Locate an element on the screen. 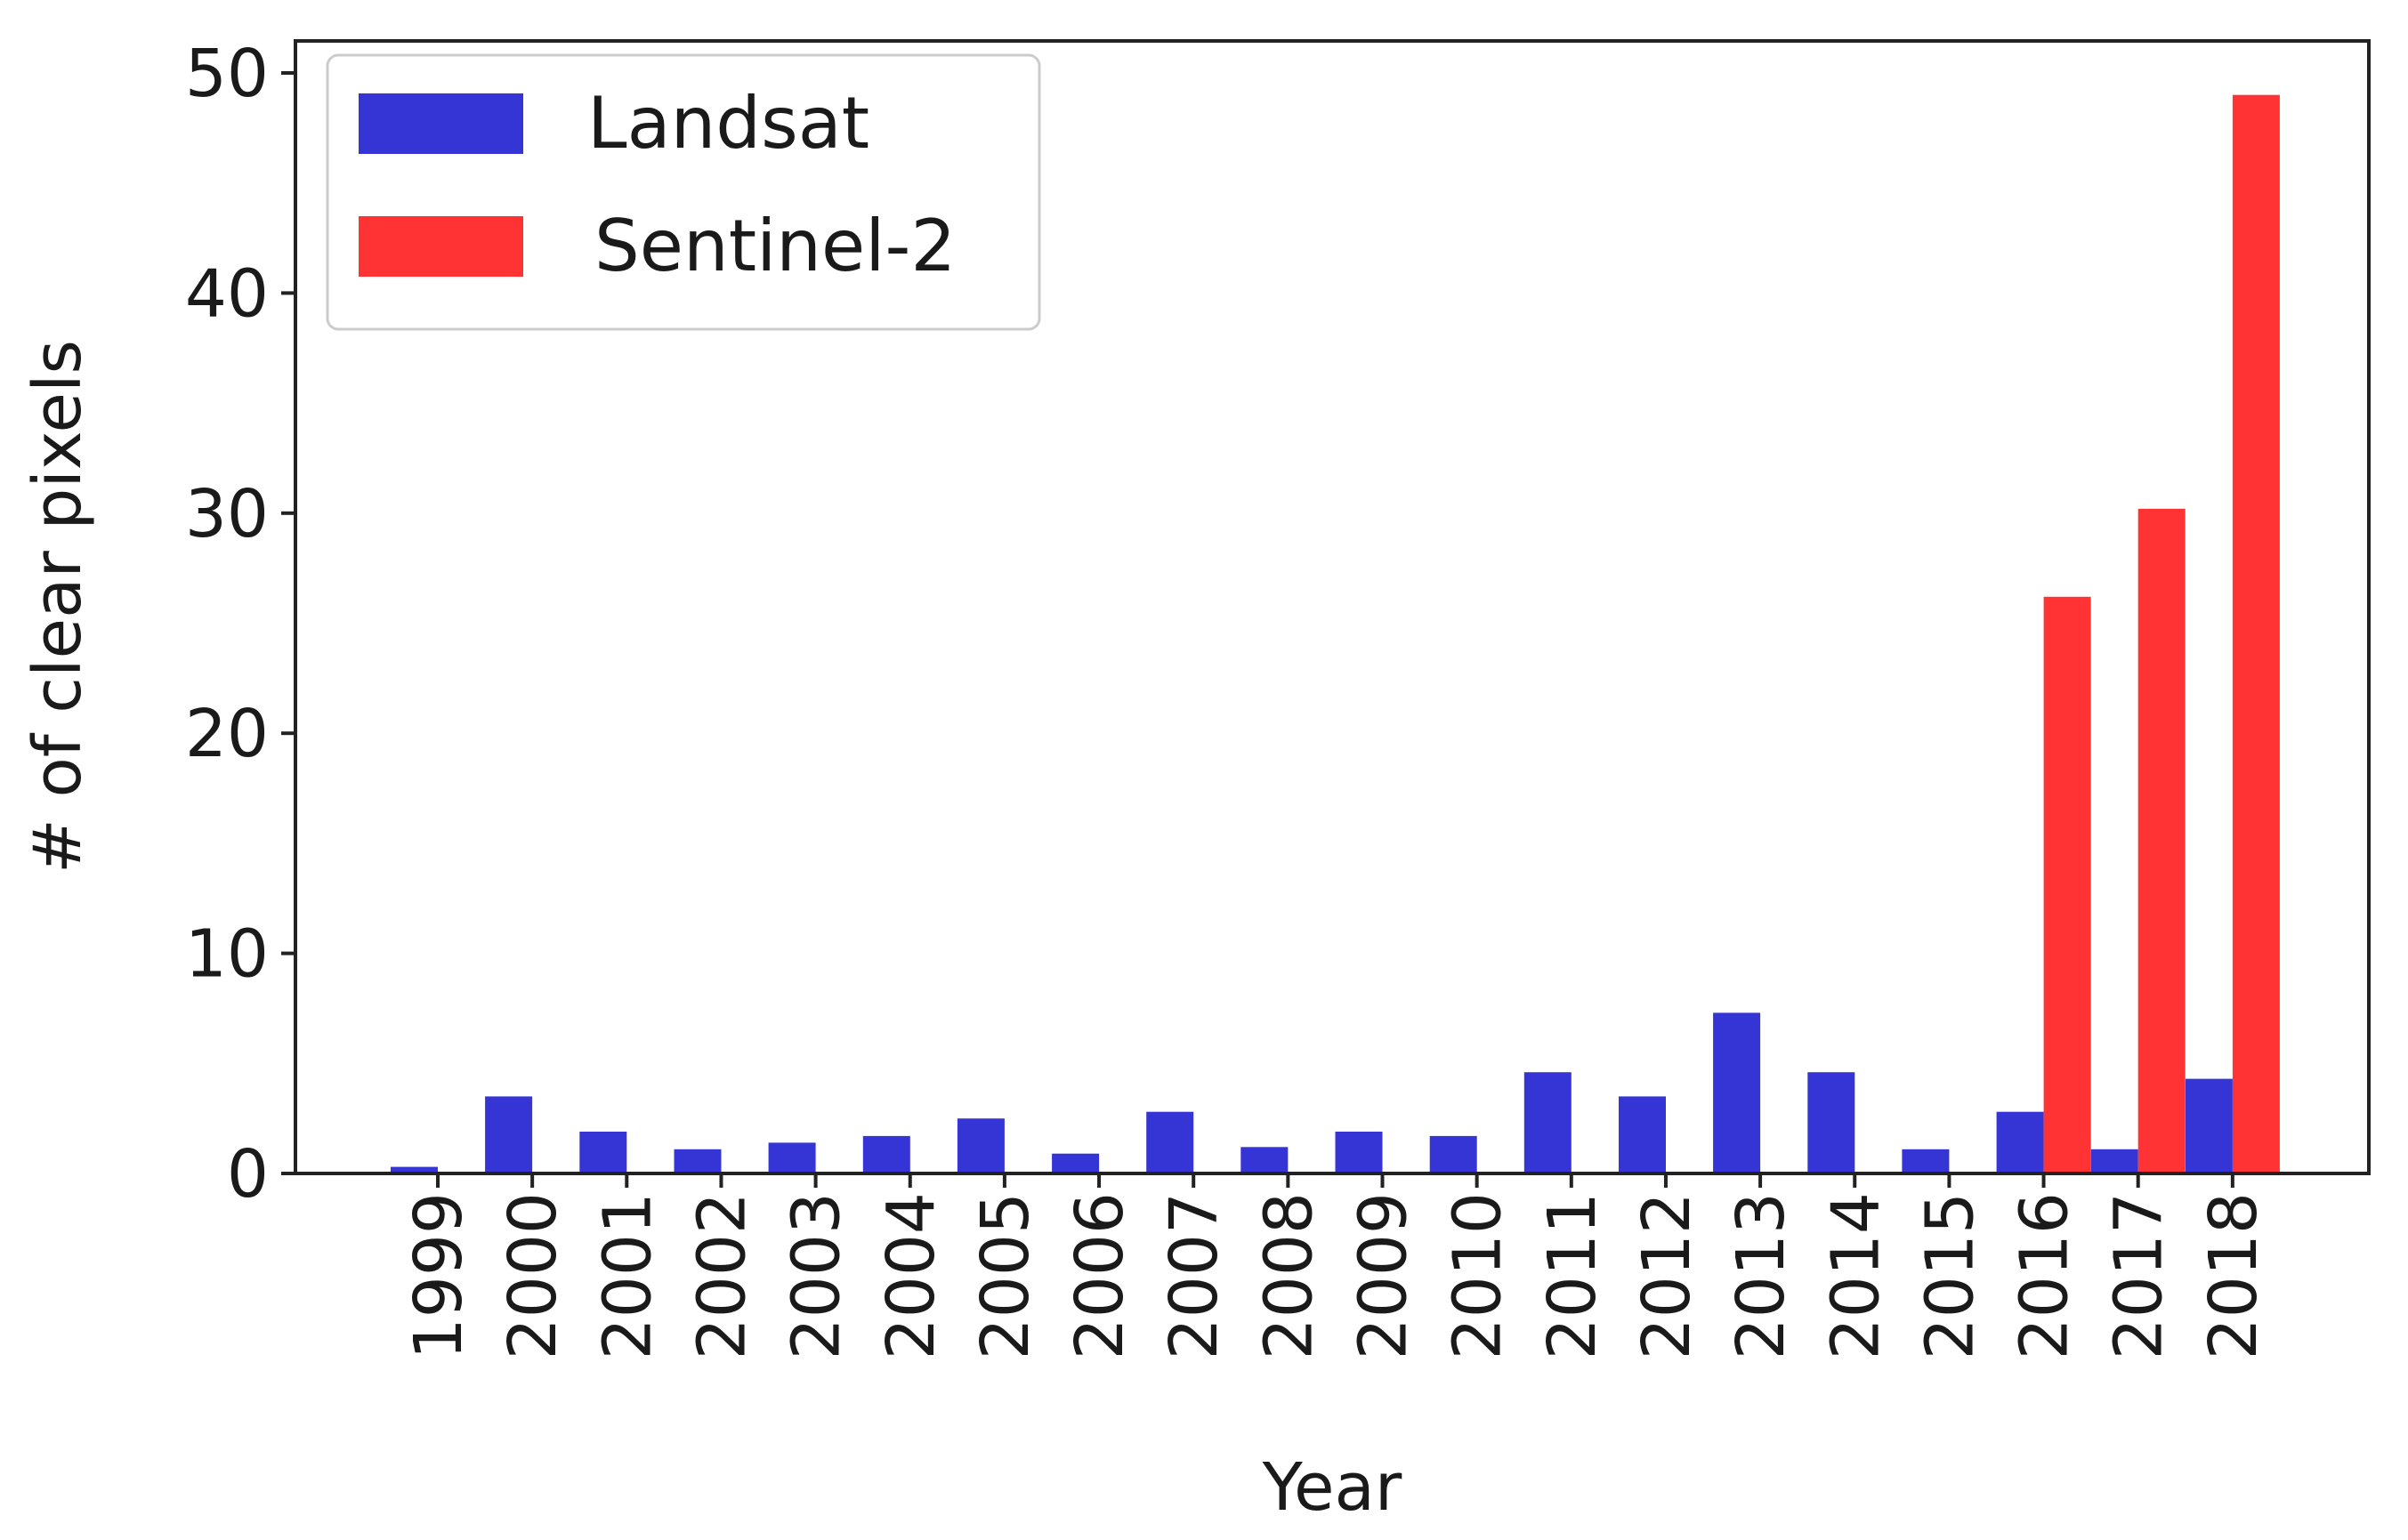 The height and width of the screenshot is (1540, 2408). bar-landsat-2014 is located at coordinates (1831, 1122).